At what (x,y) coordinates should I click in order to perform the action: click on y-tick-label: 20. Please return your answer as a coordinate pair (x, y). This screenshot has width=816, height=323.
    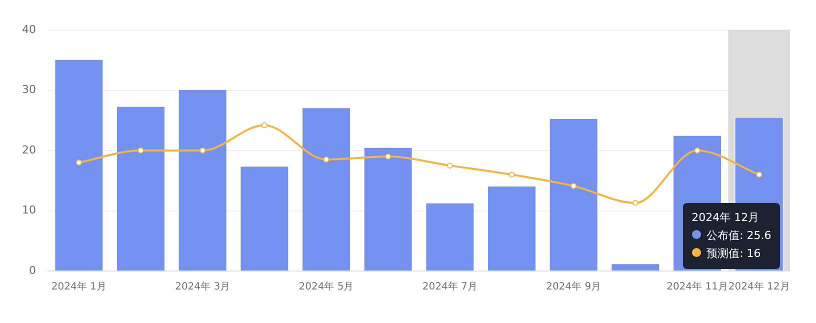
    Looking at the image, I should click on (29, 149).